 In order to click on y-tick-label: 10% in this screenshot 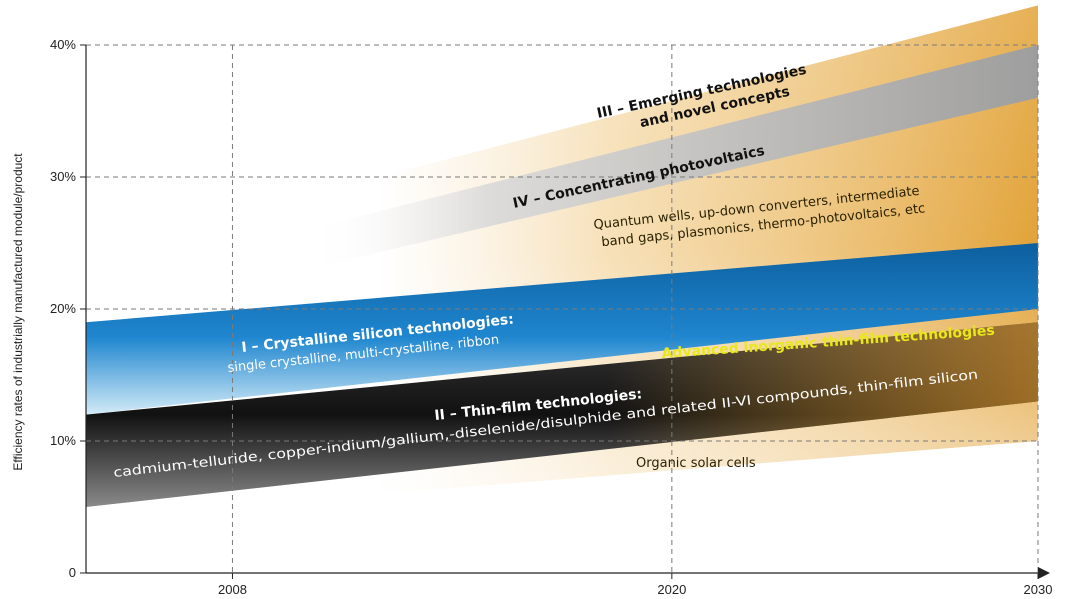, I will do `click(63, 440)`.